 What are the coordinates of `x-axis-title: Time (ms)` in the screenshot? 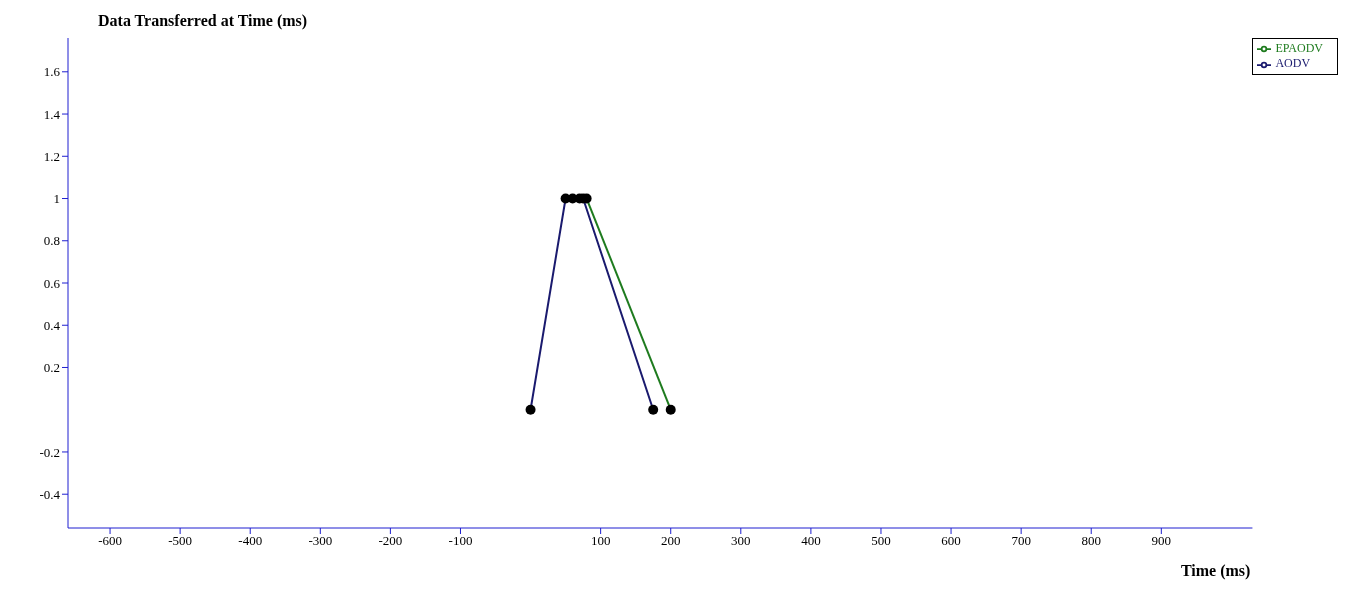 It's located at (1215, 571).